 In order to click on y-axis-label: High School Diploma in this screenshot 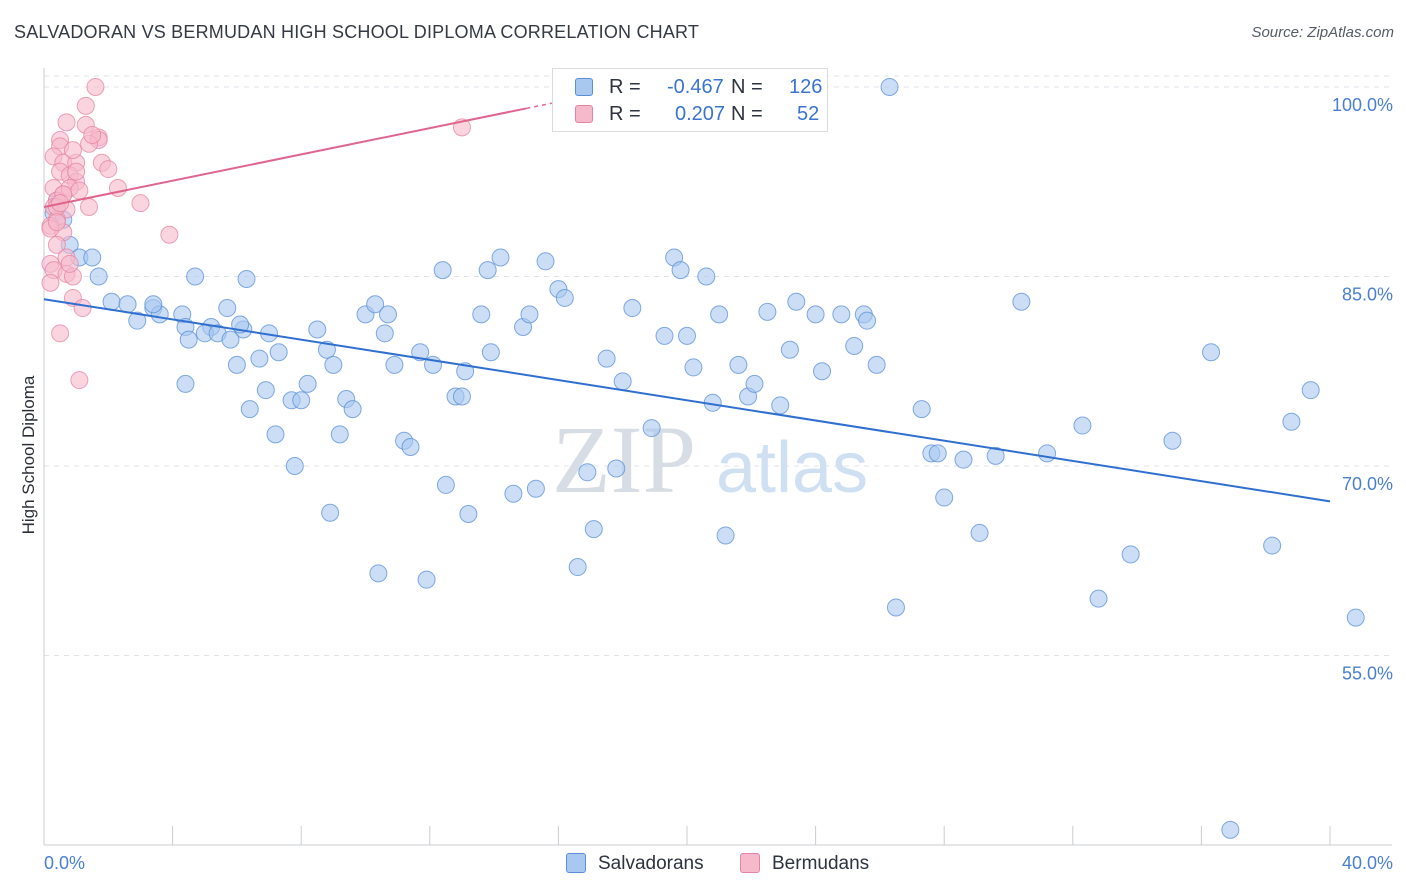, I will do `click(28, 454)`.